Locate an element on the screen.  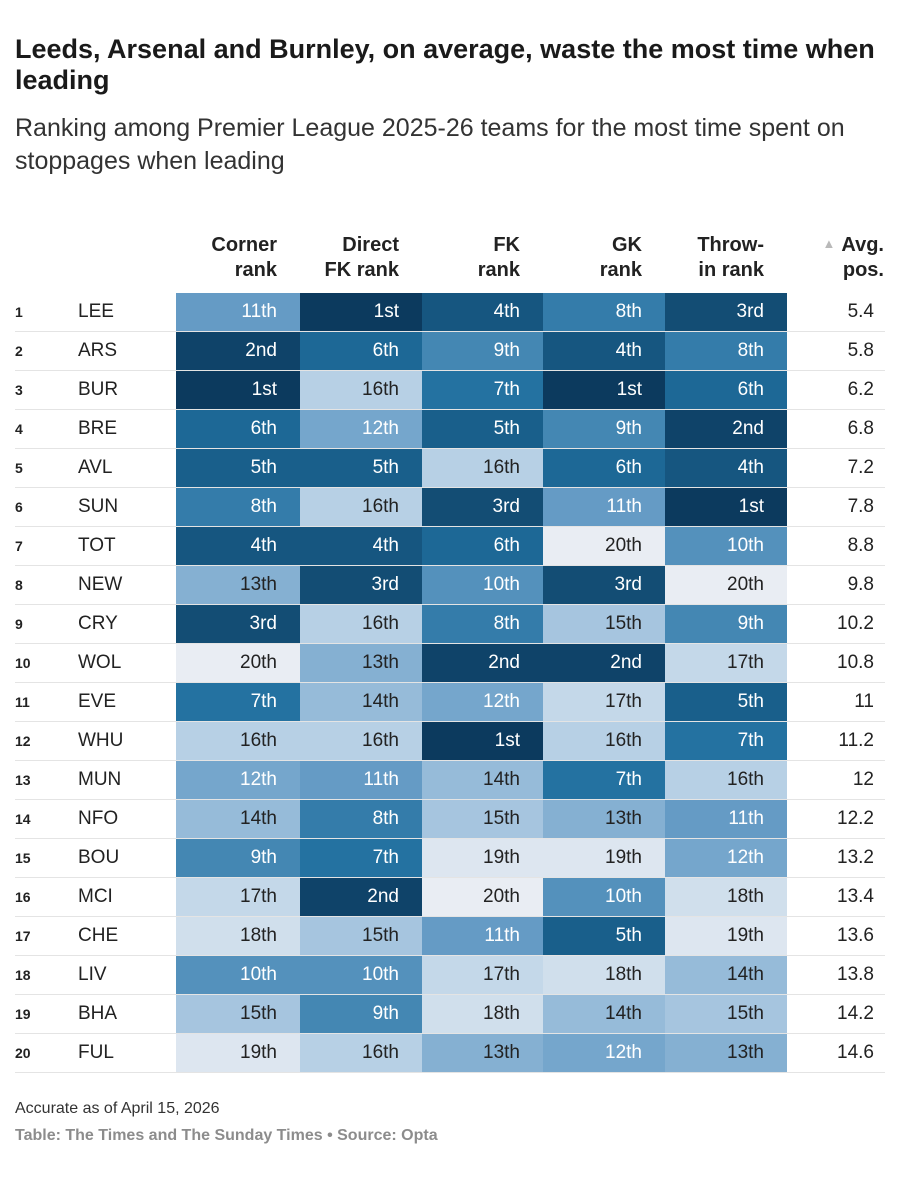
heat-cell-throw-in: 18th is located at coordinates (726, 897).